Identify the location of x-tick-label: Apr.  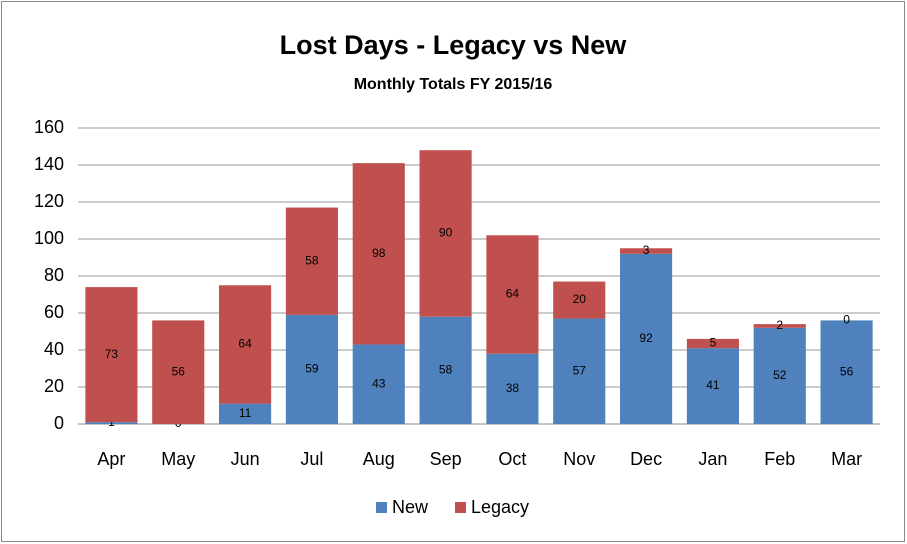
(111, 459).